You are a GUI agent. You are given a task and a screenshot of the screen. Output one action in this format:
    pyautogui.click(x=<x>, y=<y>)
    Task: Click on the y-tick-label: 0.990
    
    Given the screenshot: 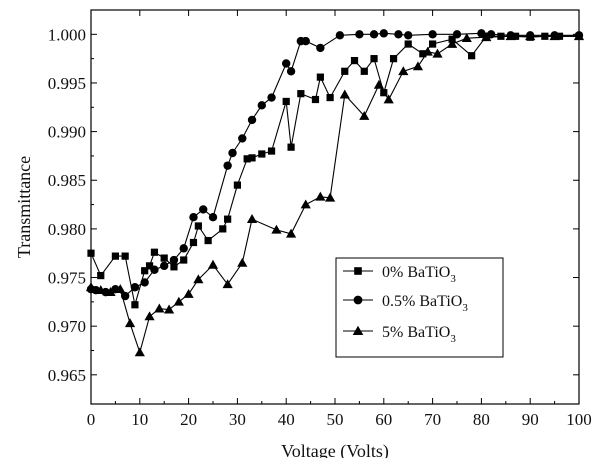 What is the action you would take?
    pyautogui.click(x=67, y=132)
    